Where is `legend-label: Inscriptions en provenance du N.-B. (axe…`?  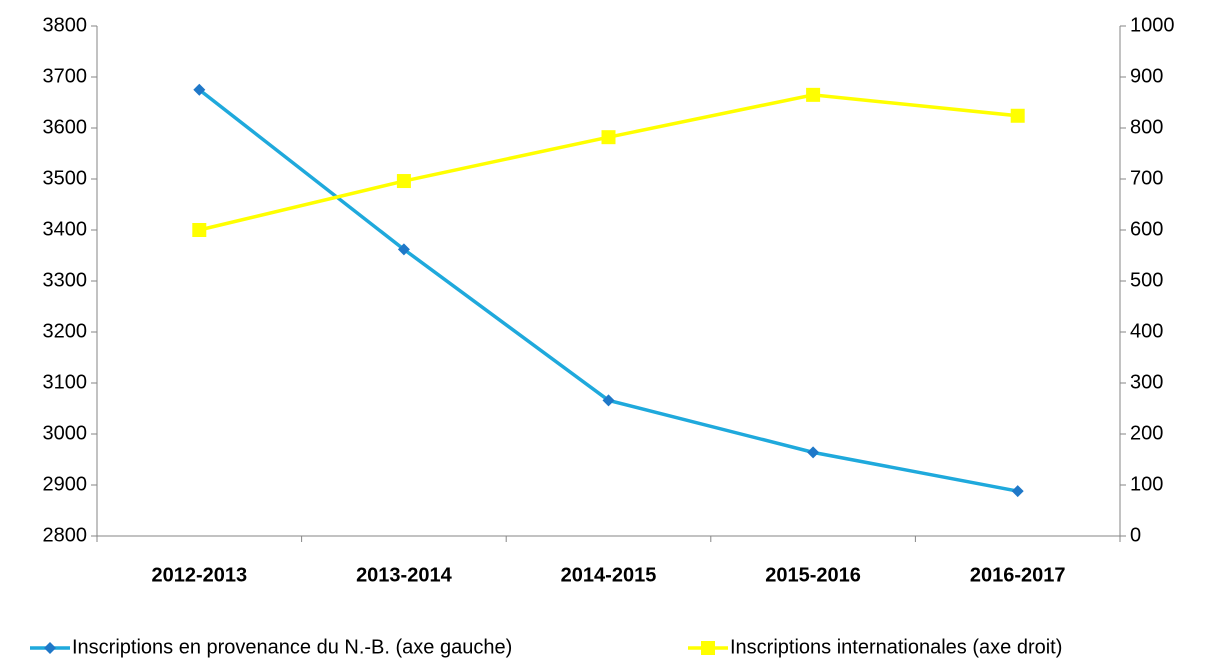
legend-label: Inscriptions en provenance du N.-B. (axe… is located at coordinates (292, 647).